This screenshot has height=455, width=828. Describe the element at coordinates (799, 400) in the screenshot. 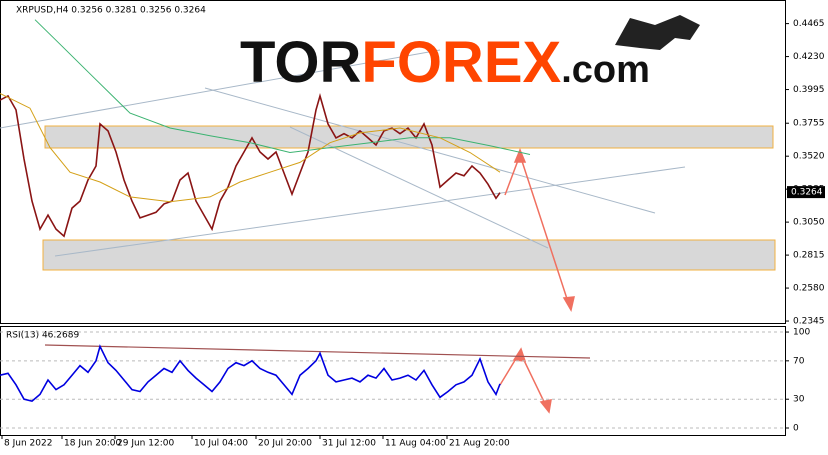

I see `y-tick-label: 30` at that location.